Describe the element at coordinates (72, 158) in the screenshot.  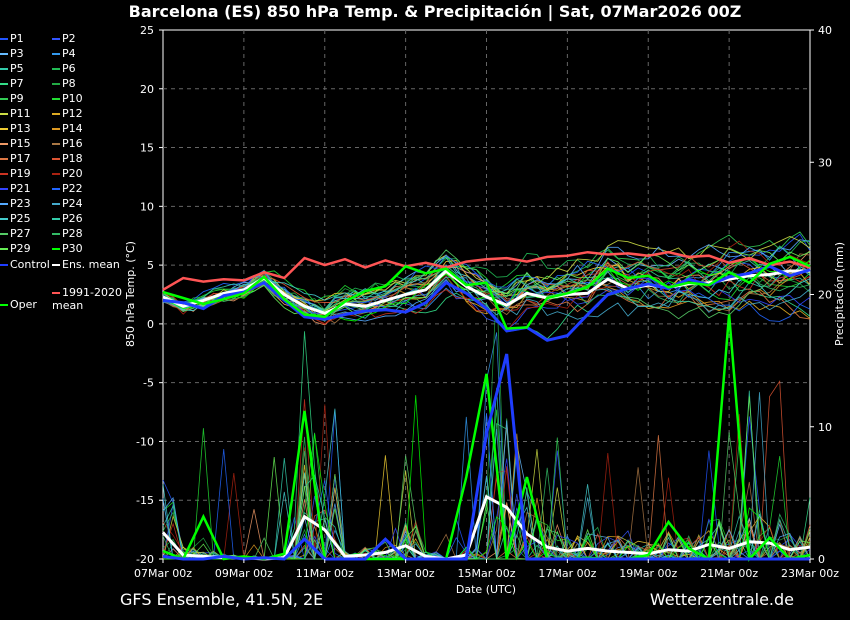
I see `legend-label: P18` at that location.